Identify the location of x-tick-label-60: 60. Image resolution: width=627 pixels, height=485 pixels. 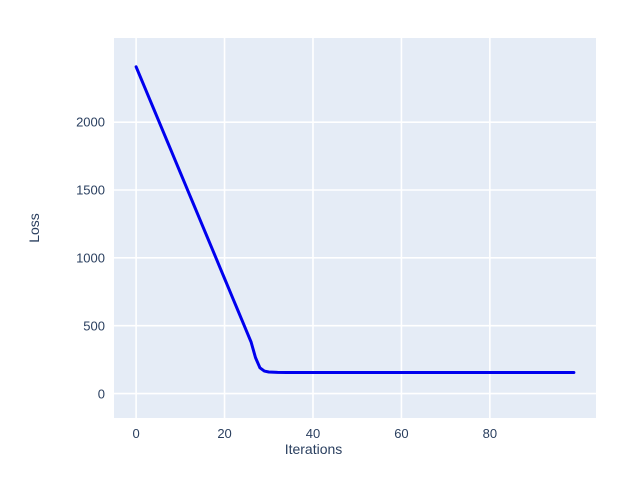
(401, 433).